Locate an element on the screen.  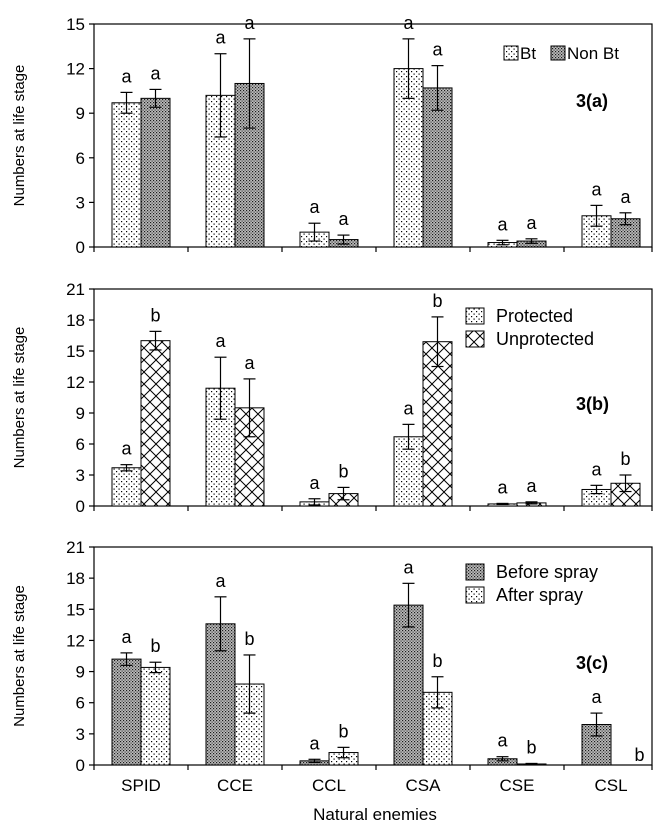
legend-swatch-bt is located at coordinates (511, 53).